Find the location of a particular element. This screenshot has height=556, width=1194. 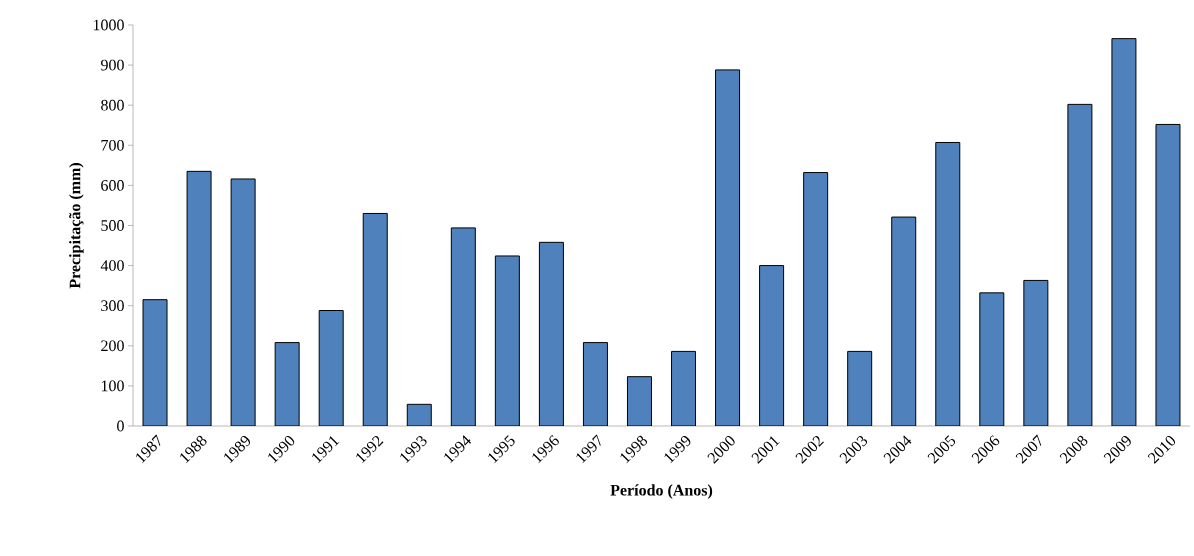

y-tick-label: 600 is located at coordinates (112, 185).